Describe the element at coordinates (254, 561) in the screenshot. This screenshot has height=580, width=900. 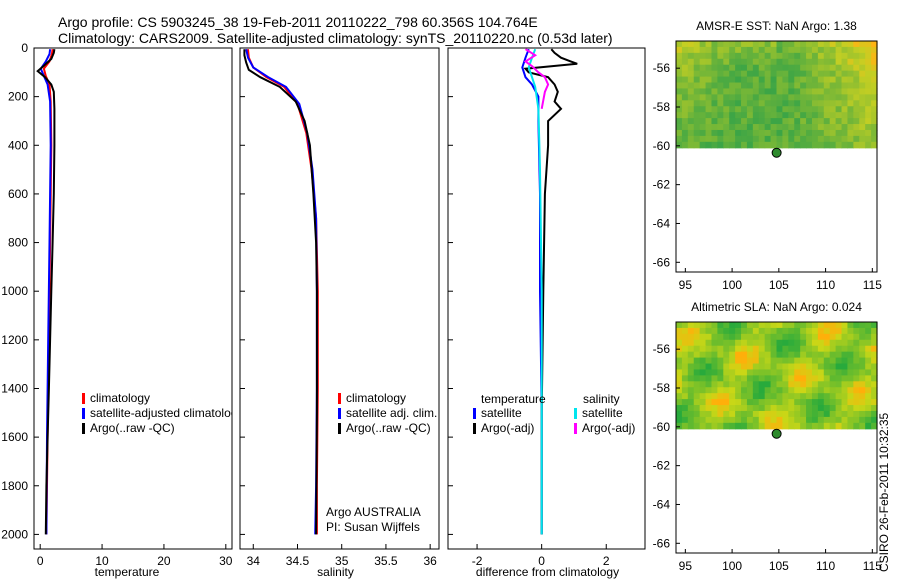
I see `salinity-xtick-label: 34` at that location.